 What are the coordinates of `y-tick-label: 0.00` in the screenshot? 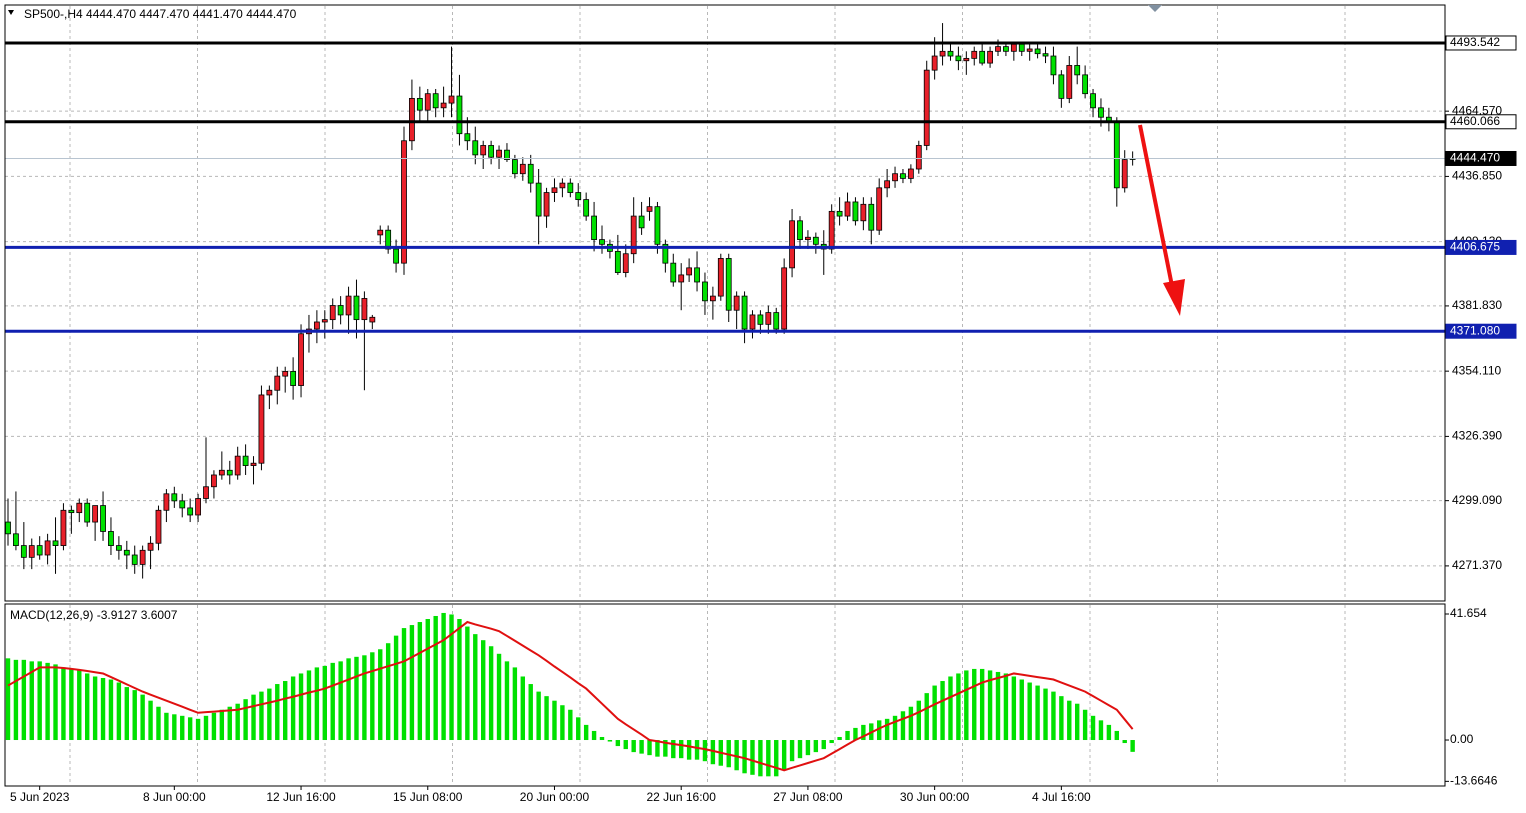 It's located at (1462, 739).